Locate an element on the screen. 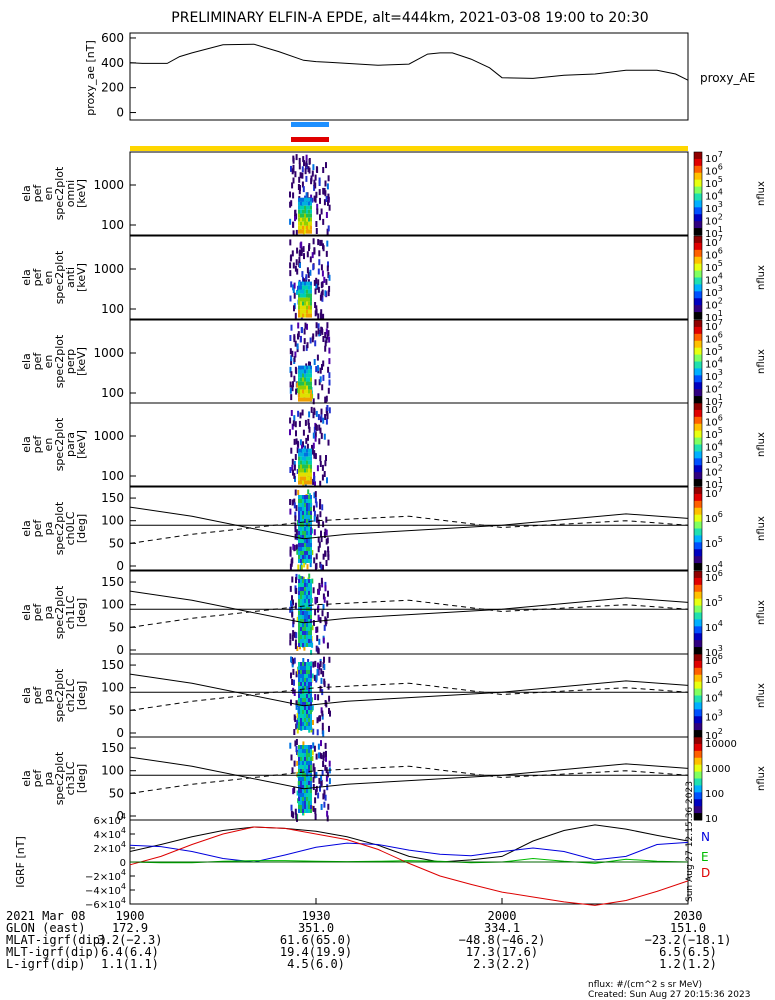 The height and width of the screenshot is (1000, 775). igrf-ylabel: IGRF [nT] is located at coordinates (20, 862).